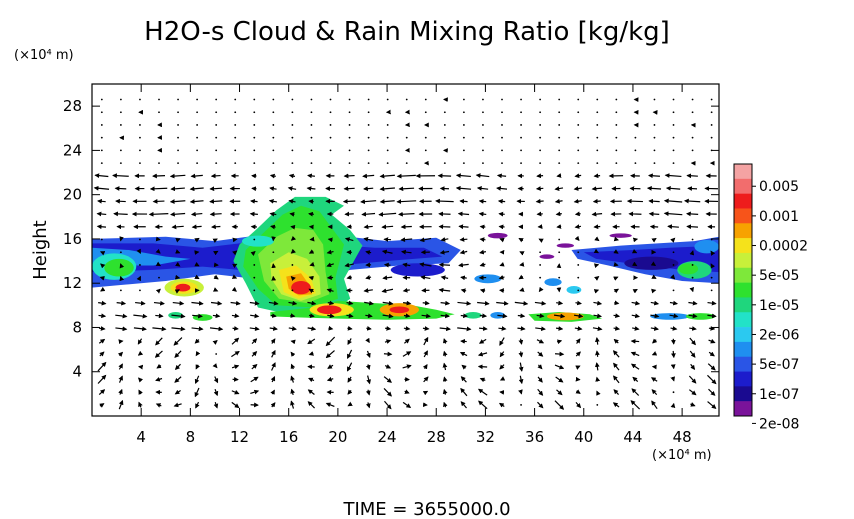  Describe the element at coordinates (426, 509) in the screenshot. I see `time-label: TIME = 3655000.0` at that location.